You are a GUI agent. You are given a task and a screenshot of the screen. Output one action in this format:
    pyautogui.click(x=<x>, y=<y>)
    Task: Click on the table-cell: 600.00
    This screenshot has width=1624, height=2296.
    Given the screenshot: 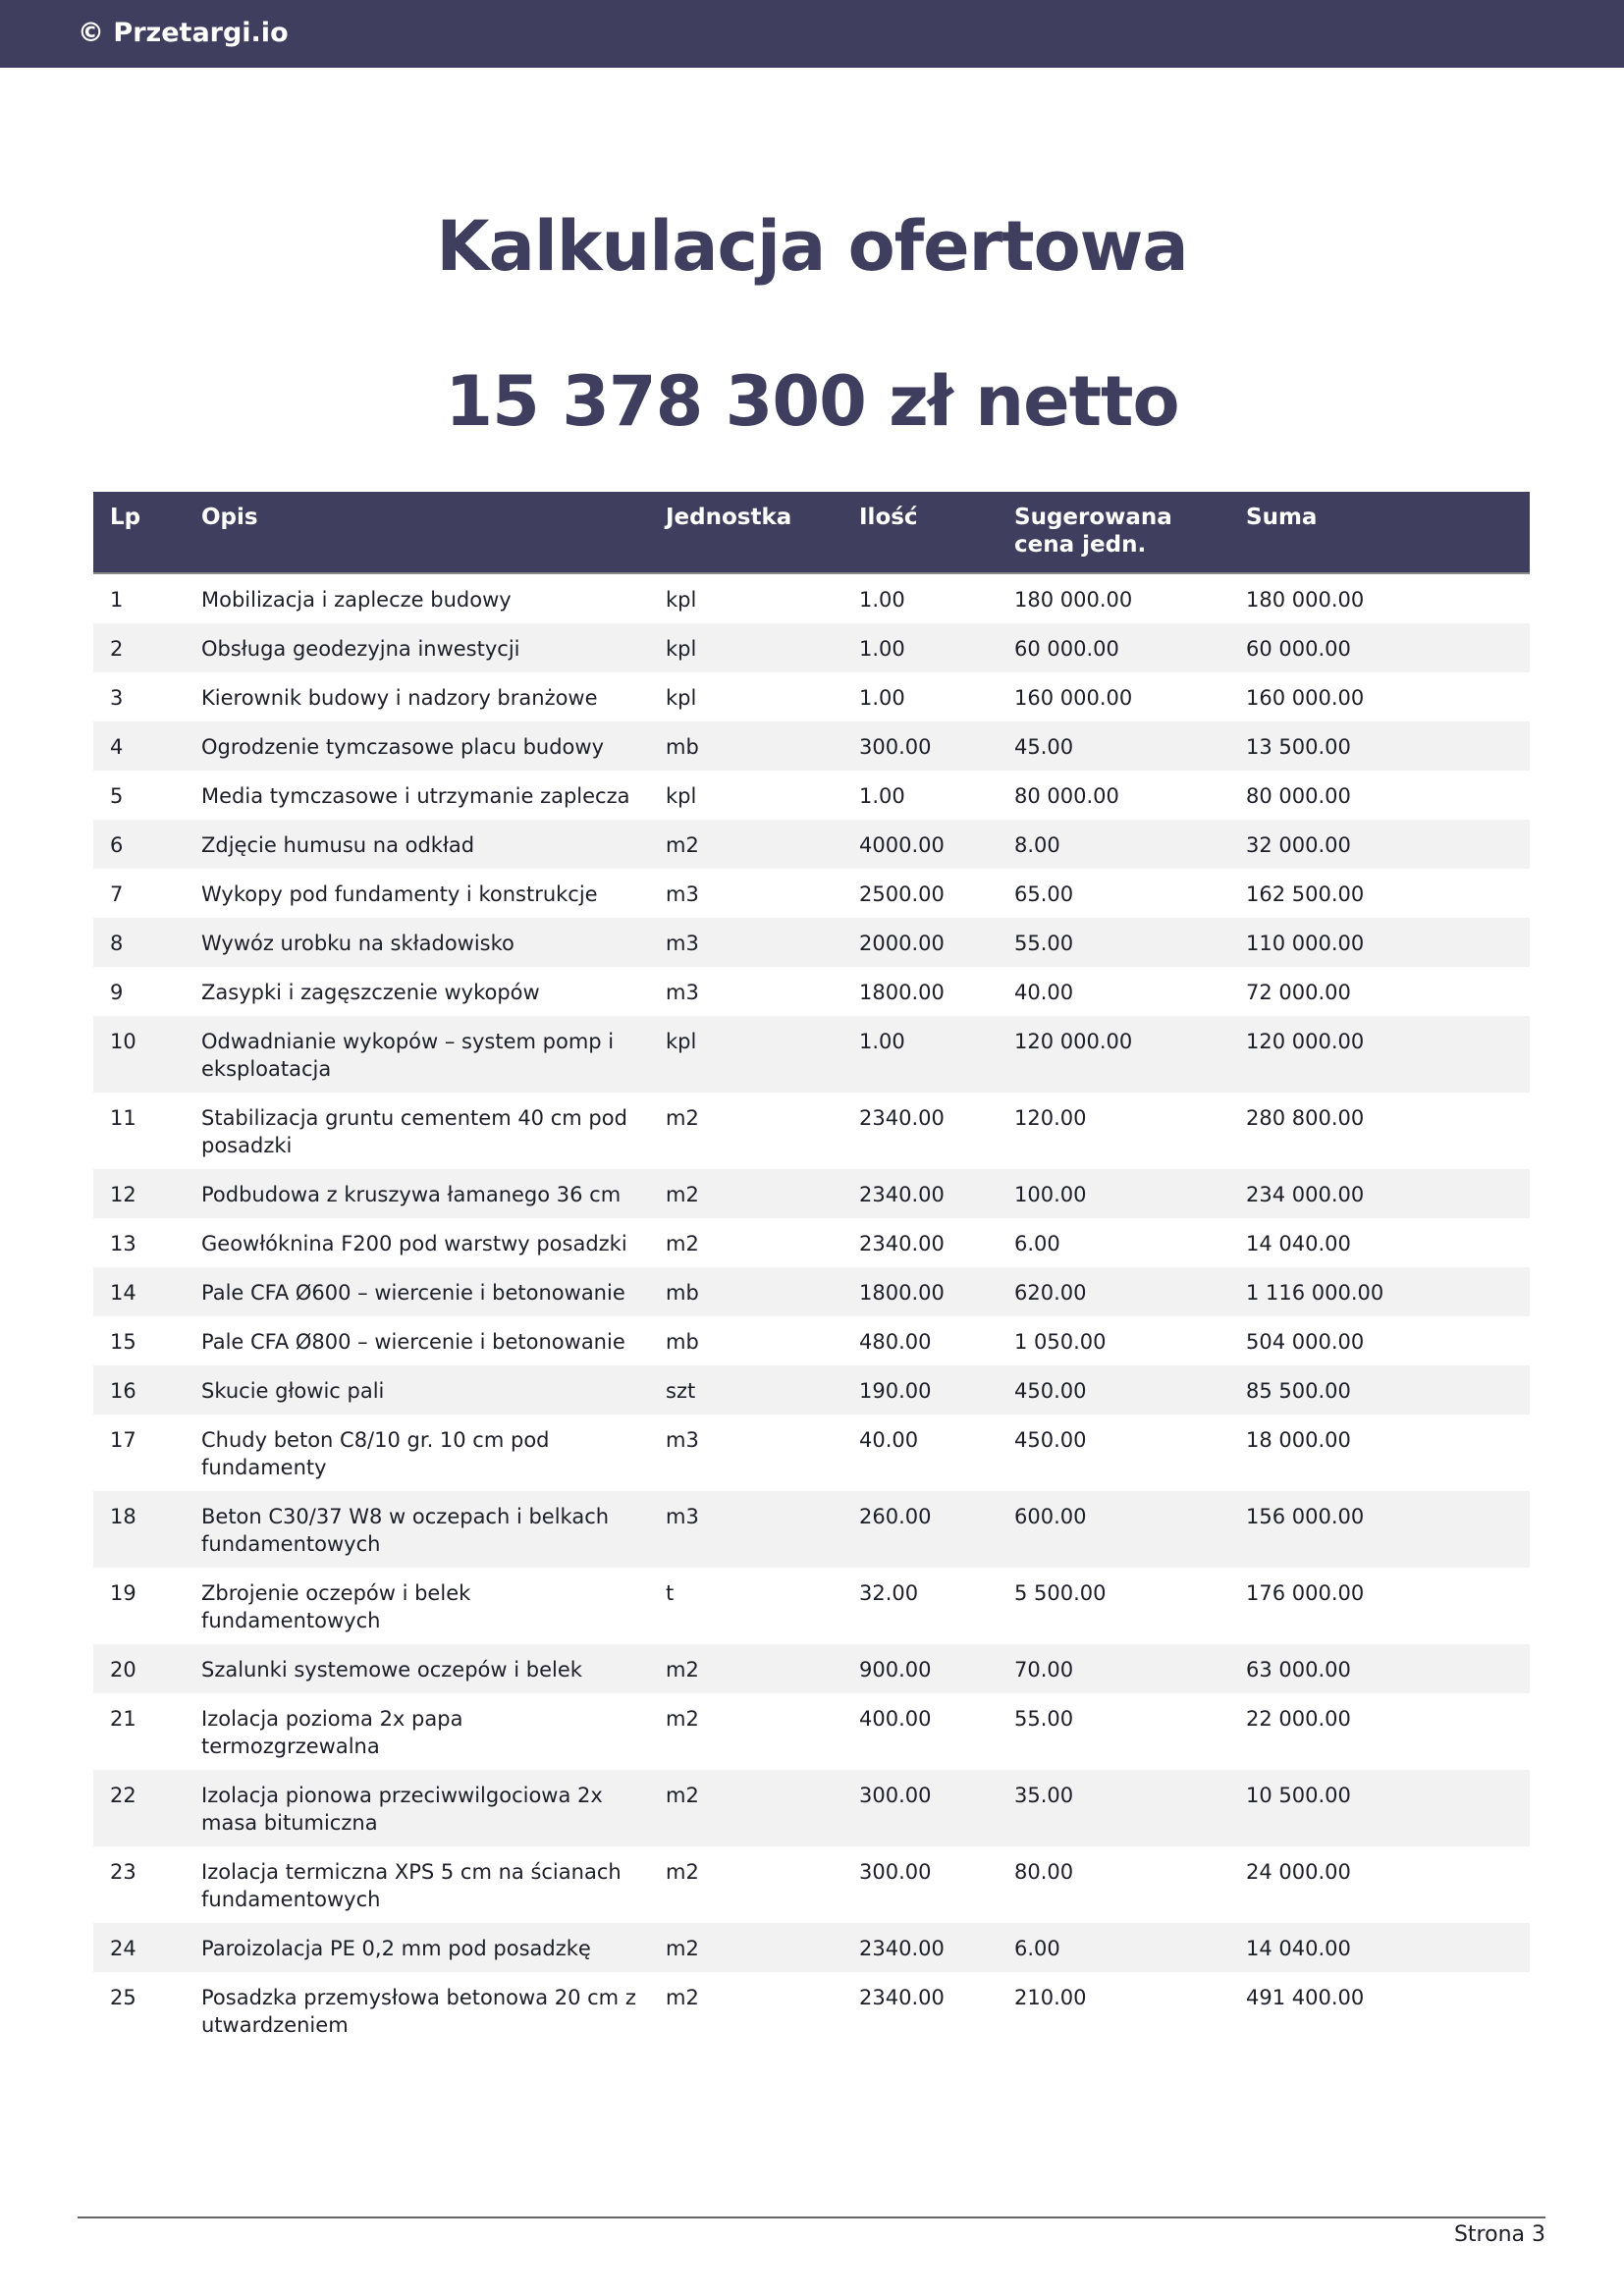 What is the action you would take?
    pyautogui.click(x=1113, y=1529)
    